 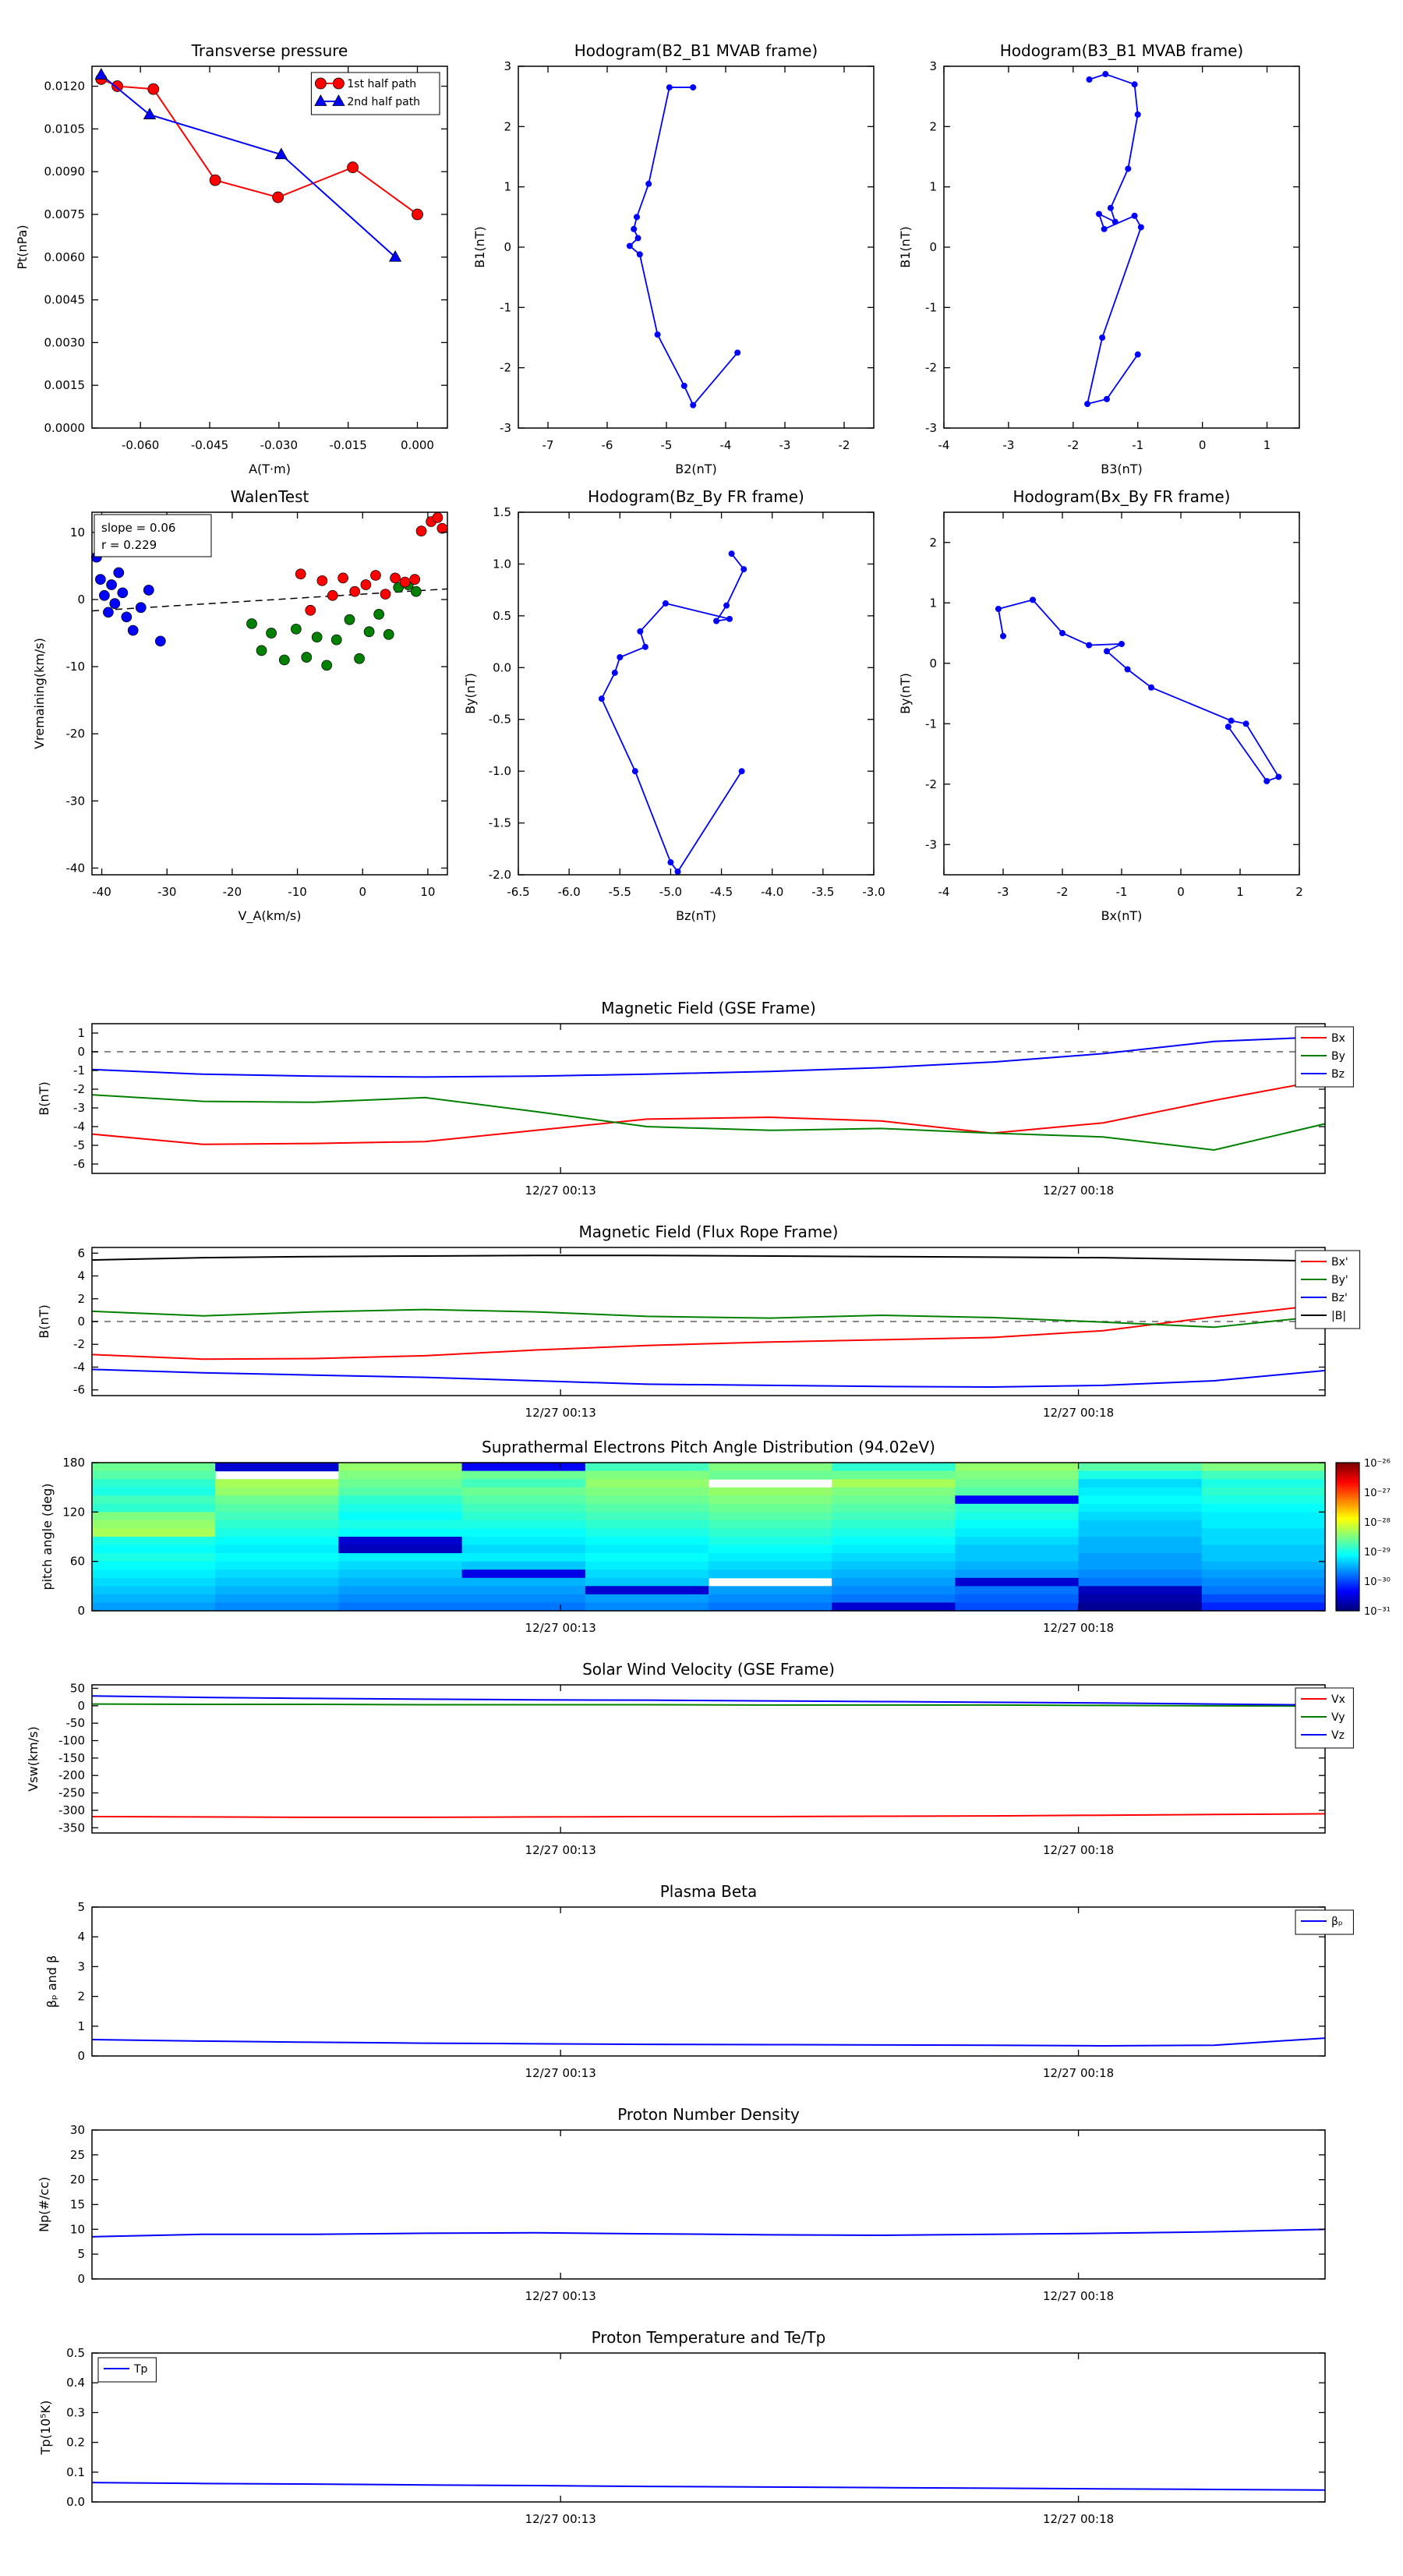 I want to click on x-tick-label: 1, so click(x=1240, y=892).